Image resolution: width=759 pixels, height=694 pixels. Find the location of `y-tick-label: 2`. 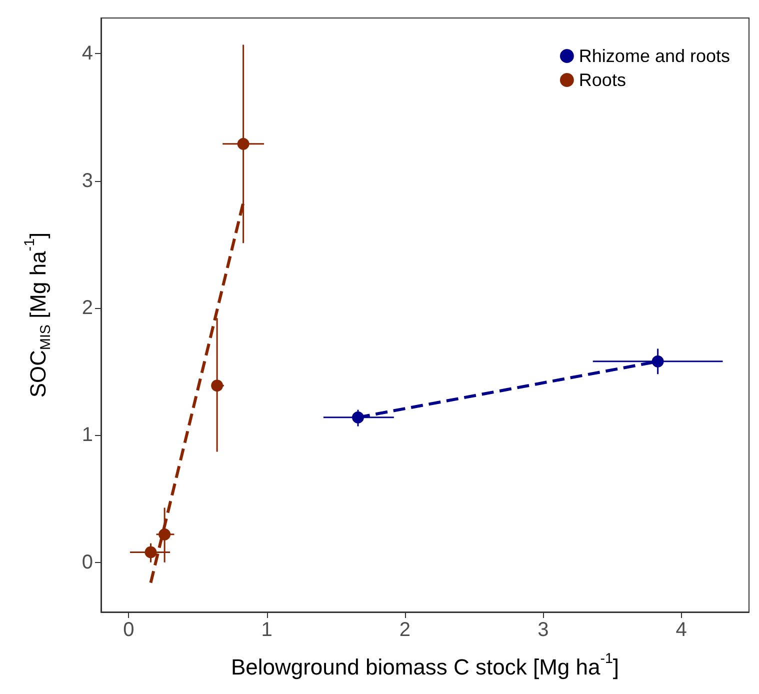

y-tick-label: 2 is located at coordinates (87, 308).